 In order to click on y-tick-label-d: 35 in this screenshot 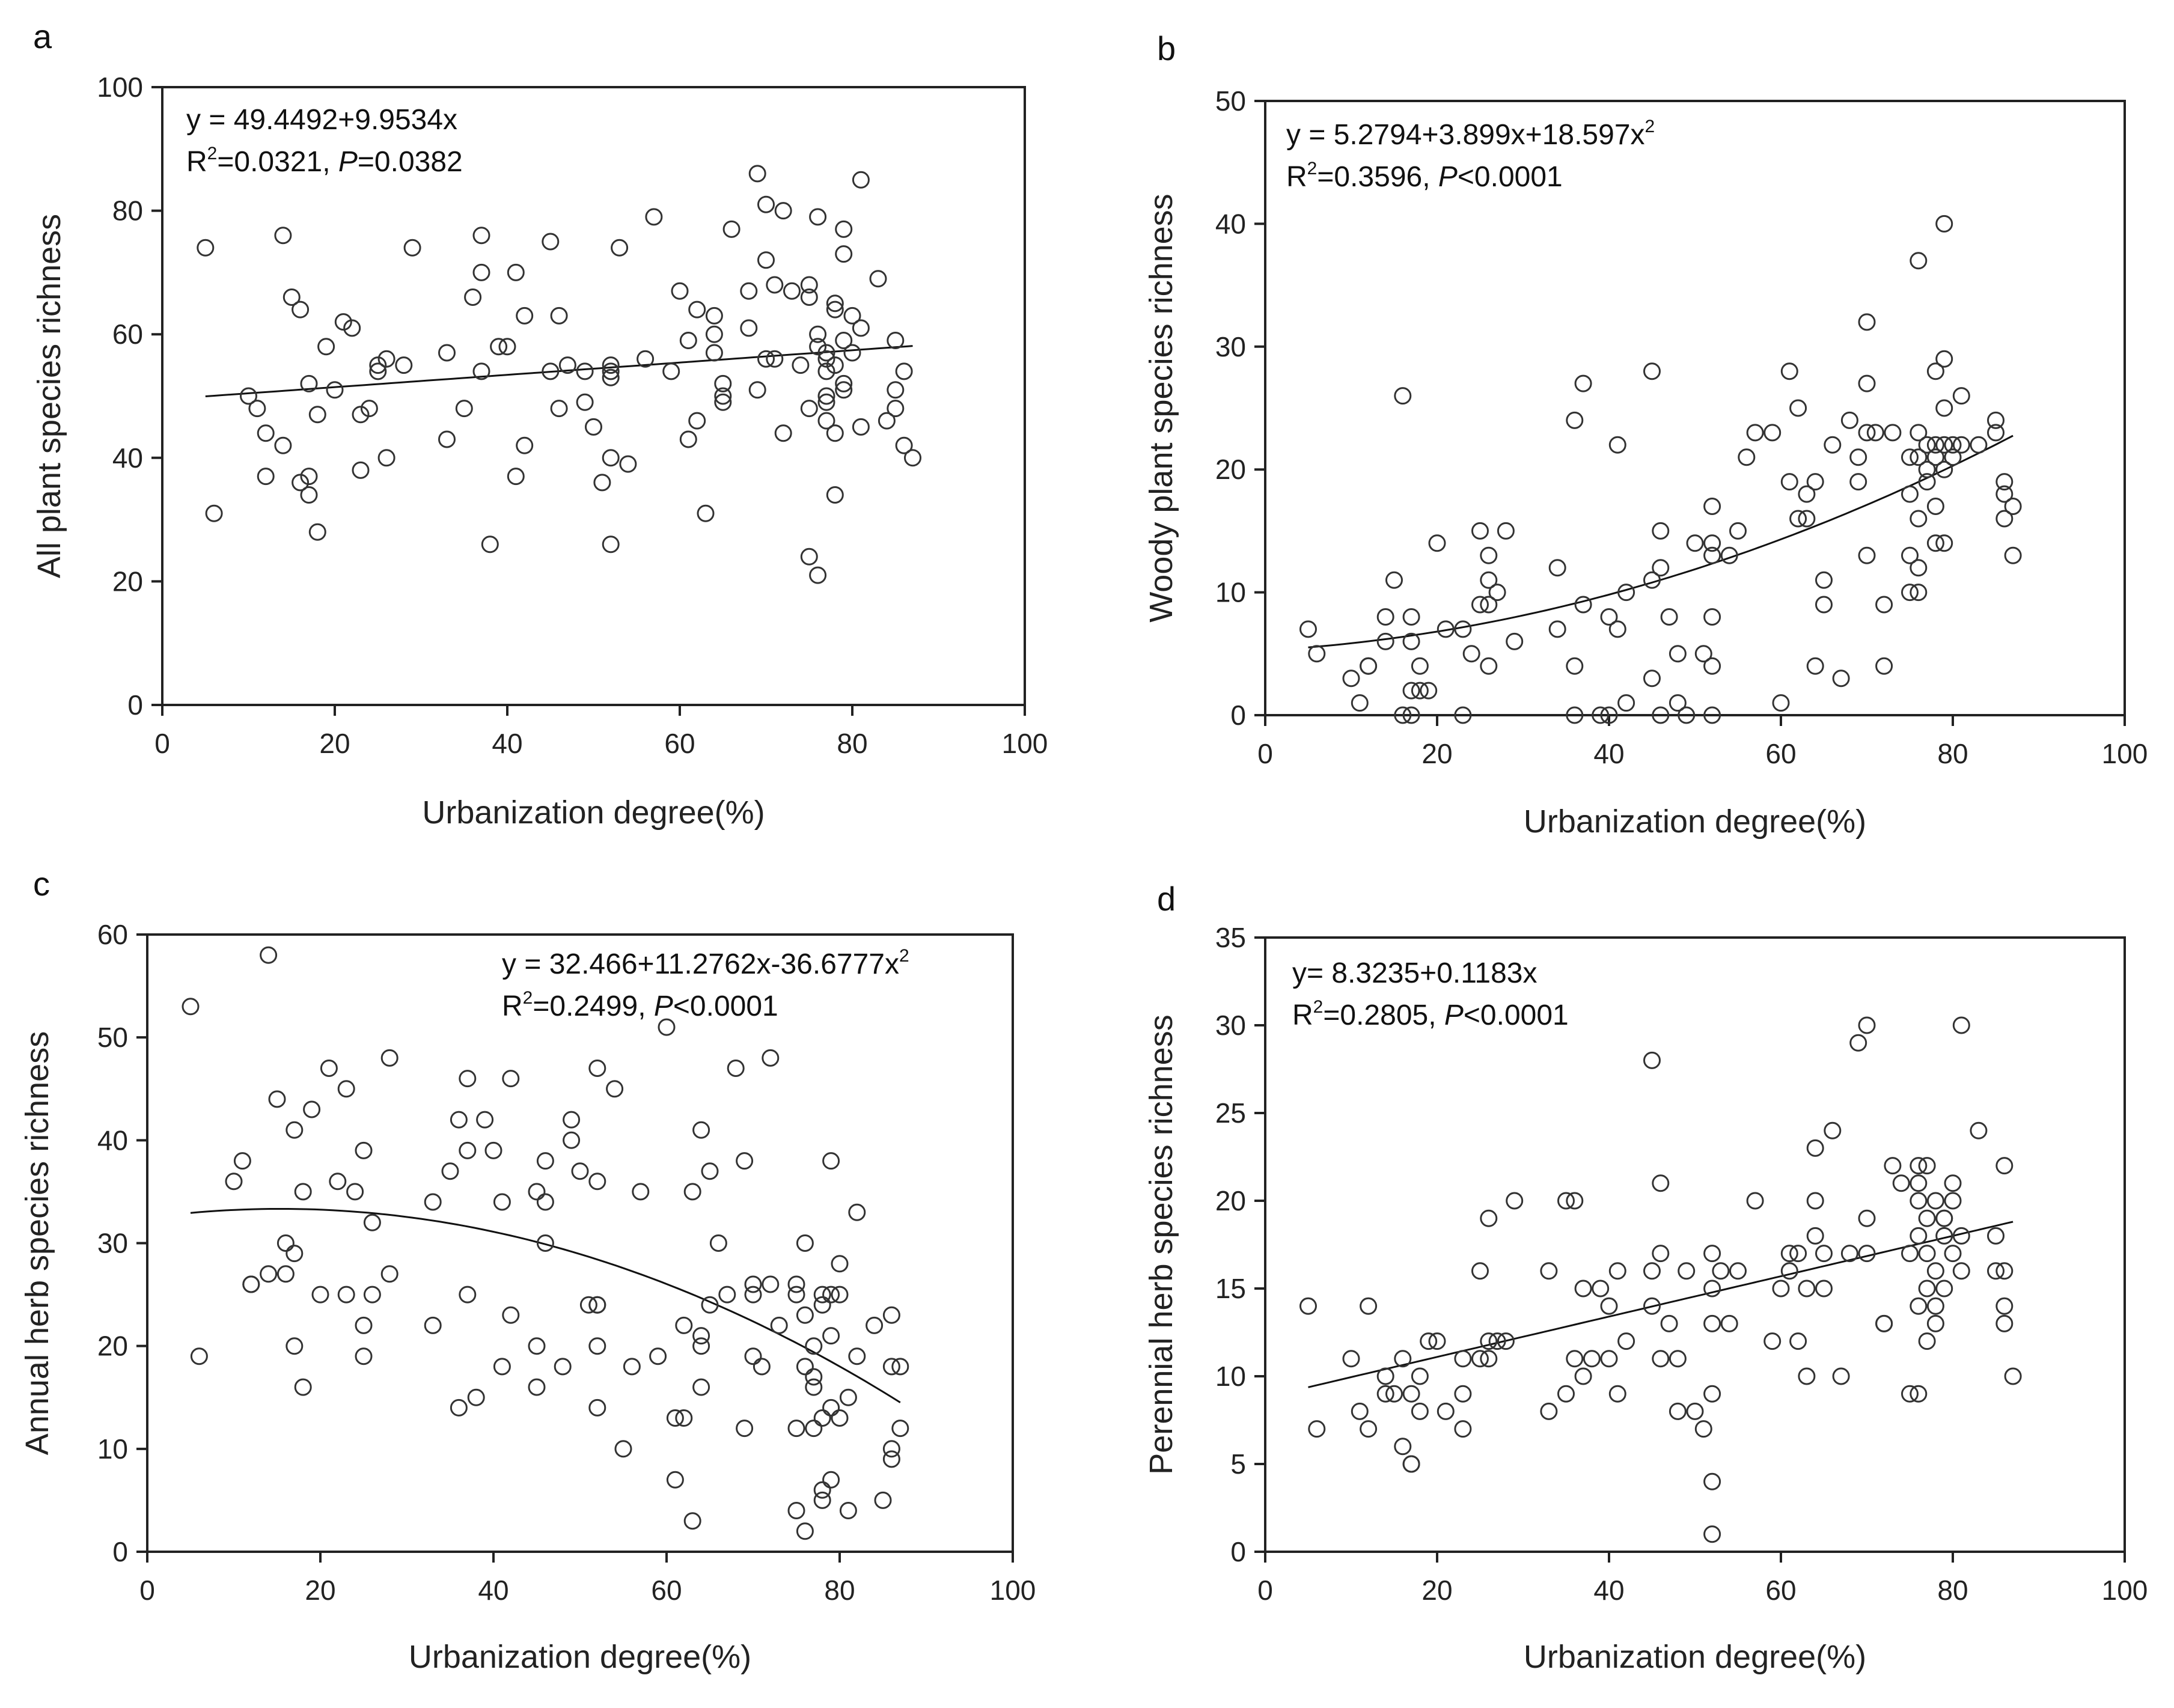, I will do `click(1230, 938)`.